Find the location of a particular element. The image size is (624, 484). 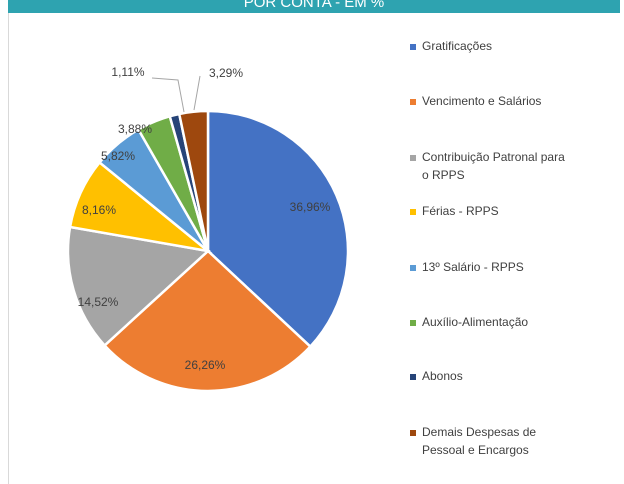

data-label: 5,82% is located at coordinates (118, 156).